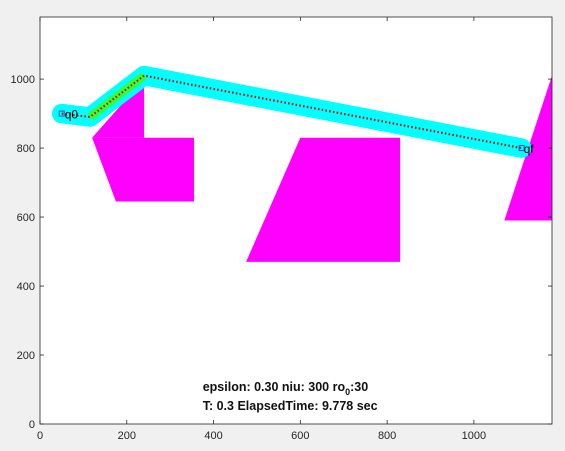  Describe the element at coordinates (213, 436) in the screenshot. I see `x-tick-label: 400` at that location.